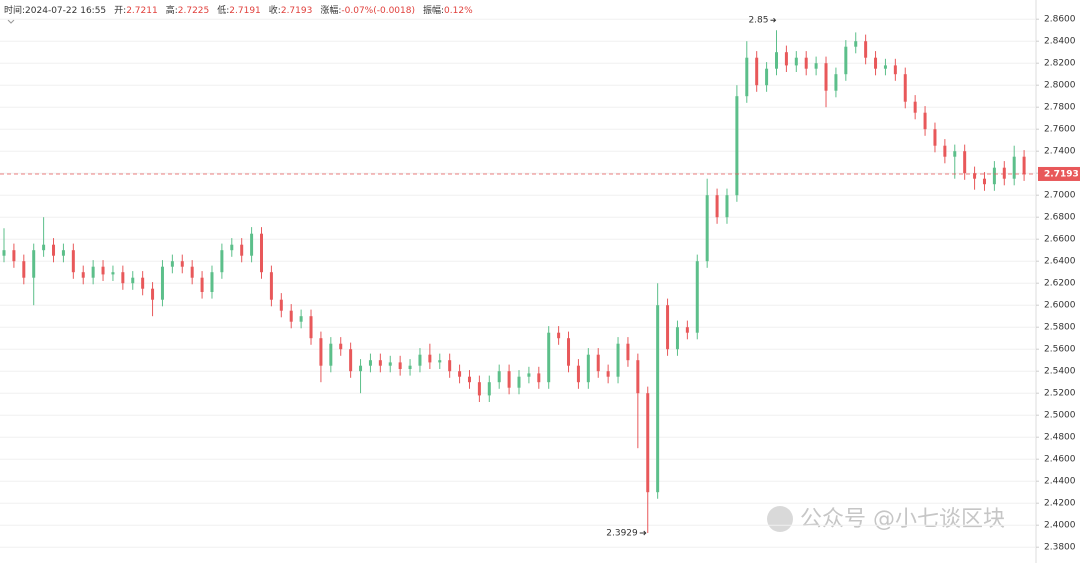 This screenshot has height=563, width=1080. What do you see at coordinates (1060, 20) in the screenshot?
I see `y-tick-label: 2.8600` at bounding box center [1060, 20].